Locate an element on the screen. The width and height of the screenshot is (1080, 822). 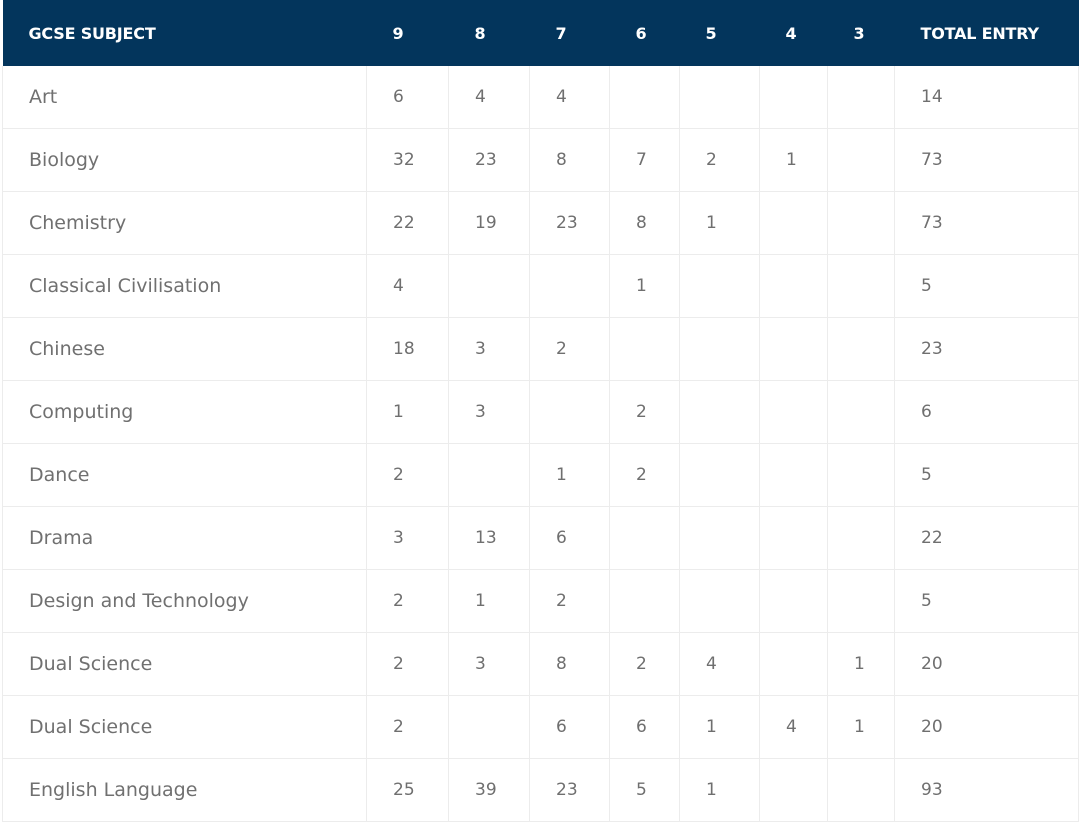
header-grade-4: 4 is located at coordinates (793, 33).